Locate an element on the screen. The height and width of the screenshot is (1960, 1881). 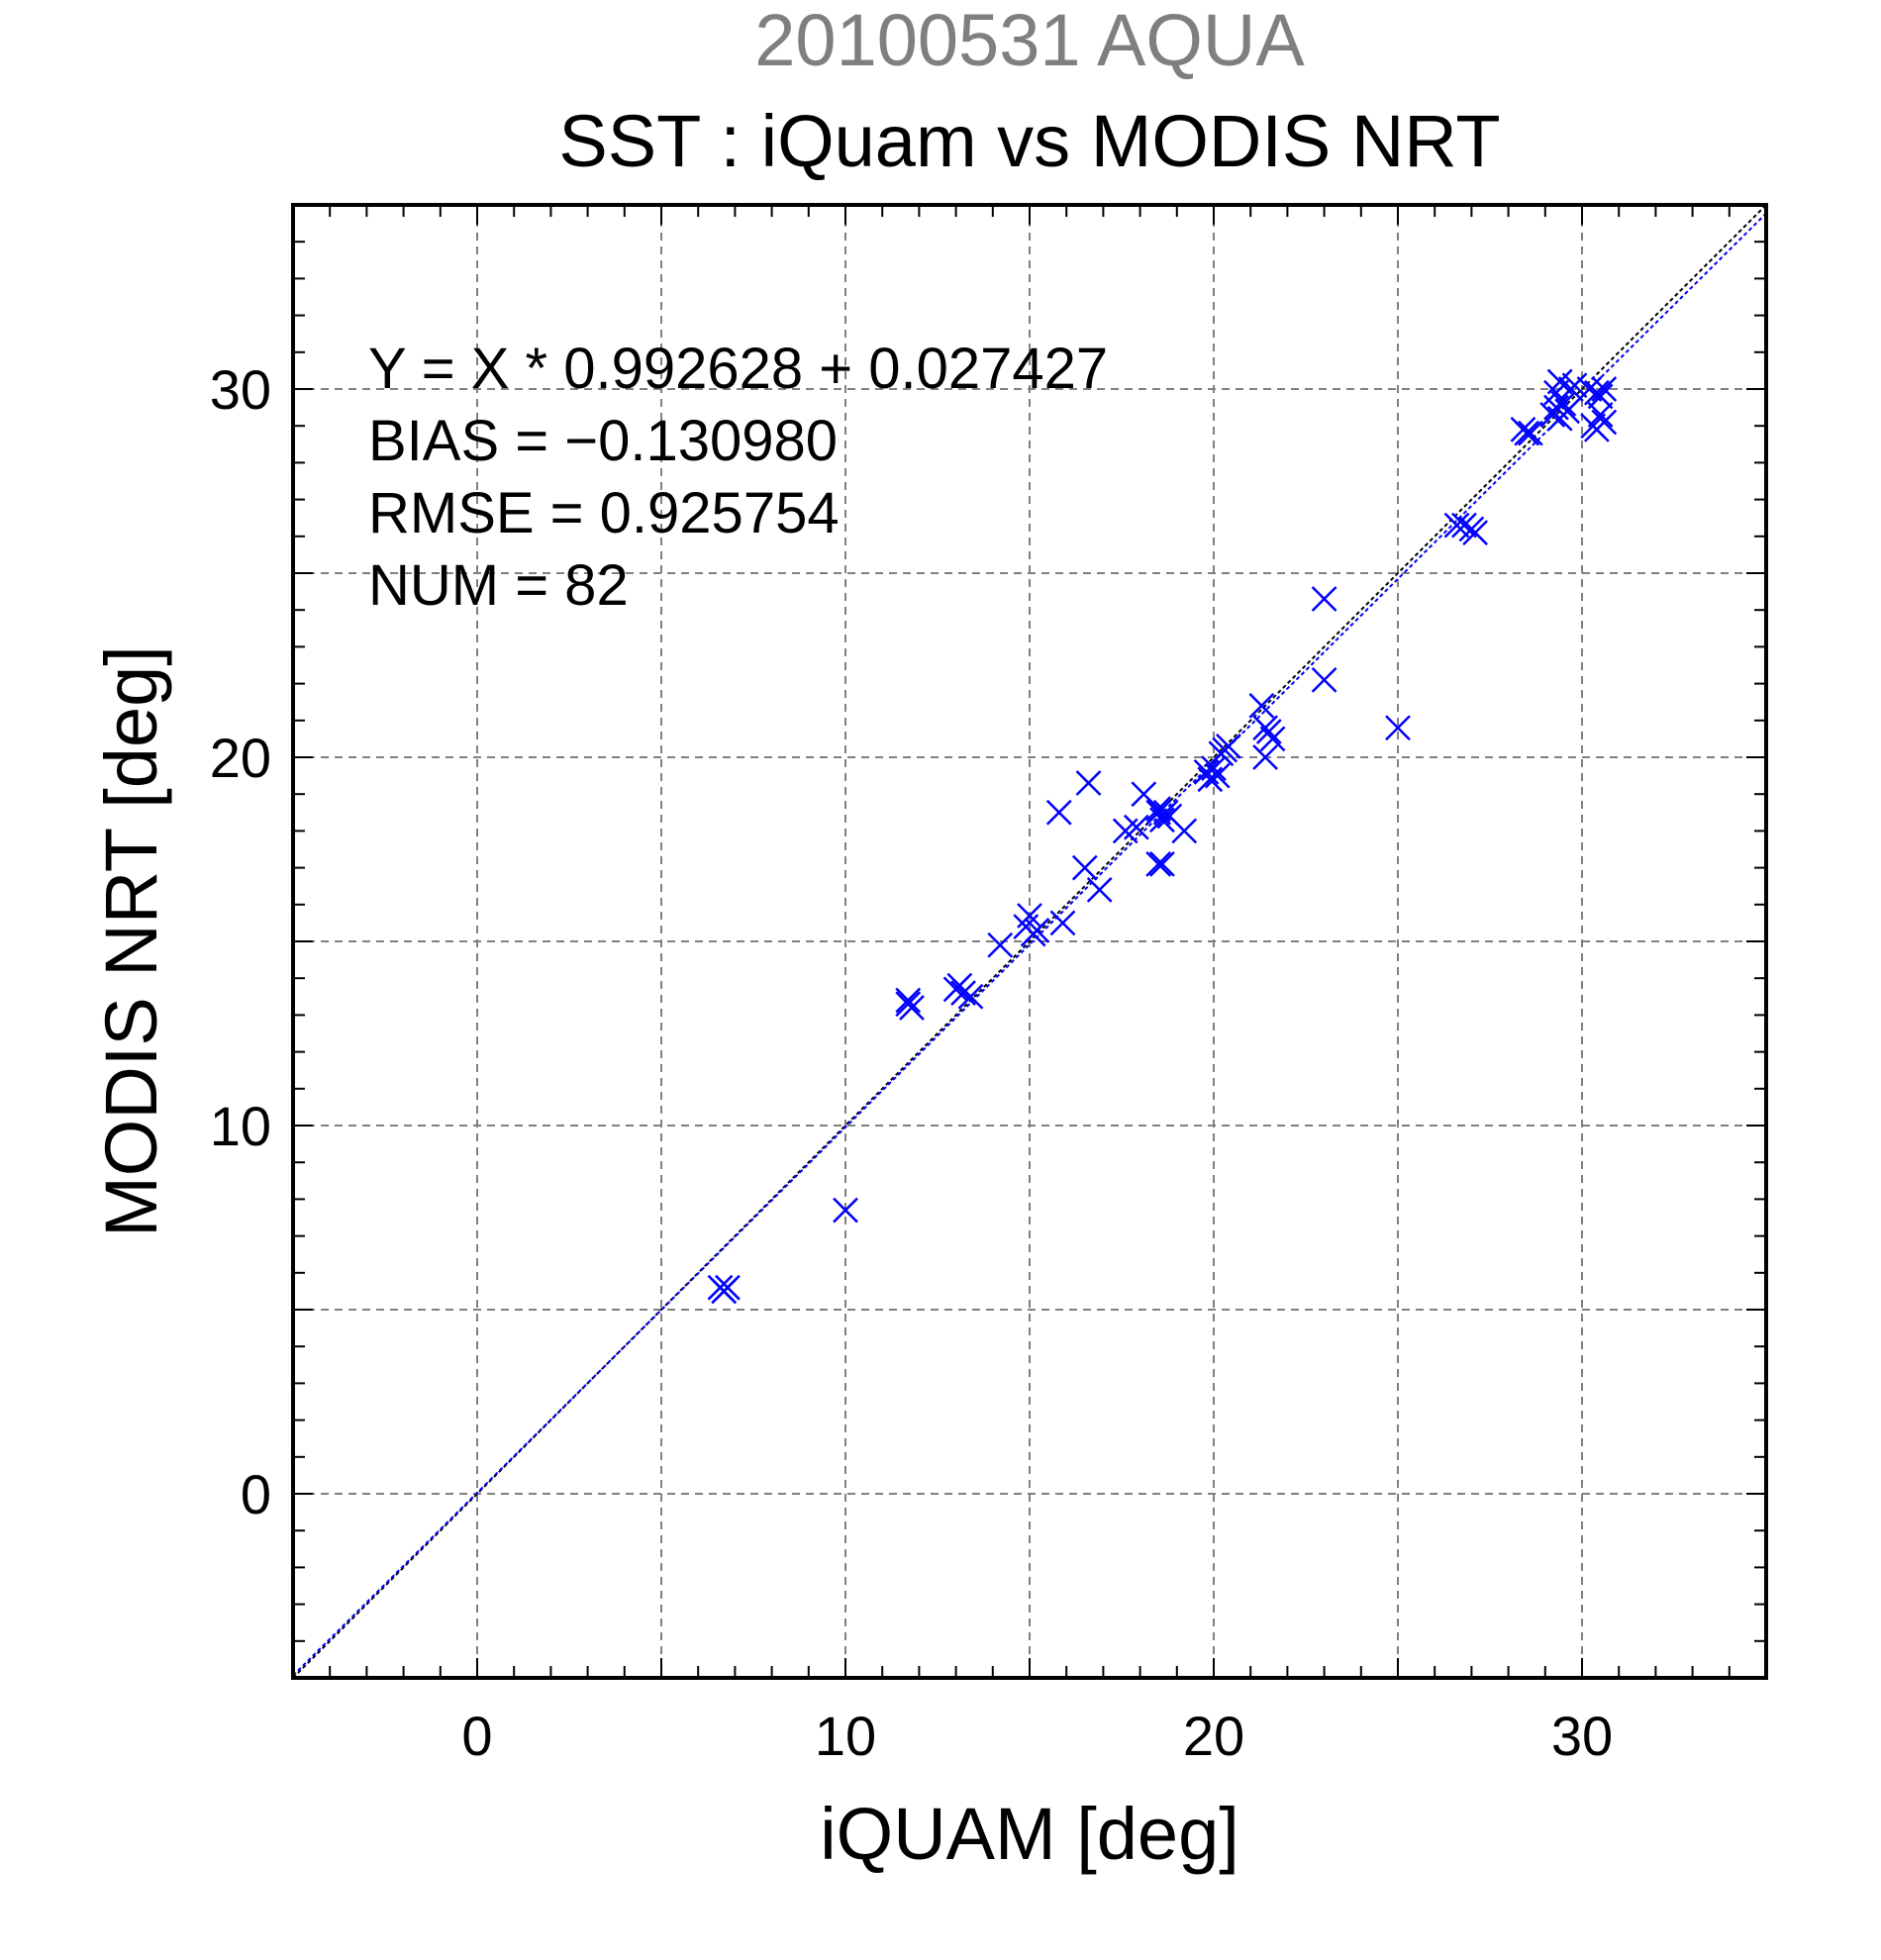
y-tick-label: 30 is located at coordinates (241, 389).